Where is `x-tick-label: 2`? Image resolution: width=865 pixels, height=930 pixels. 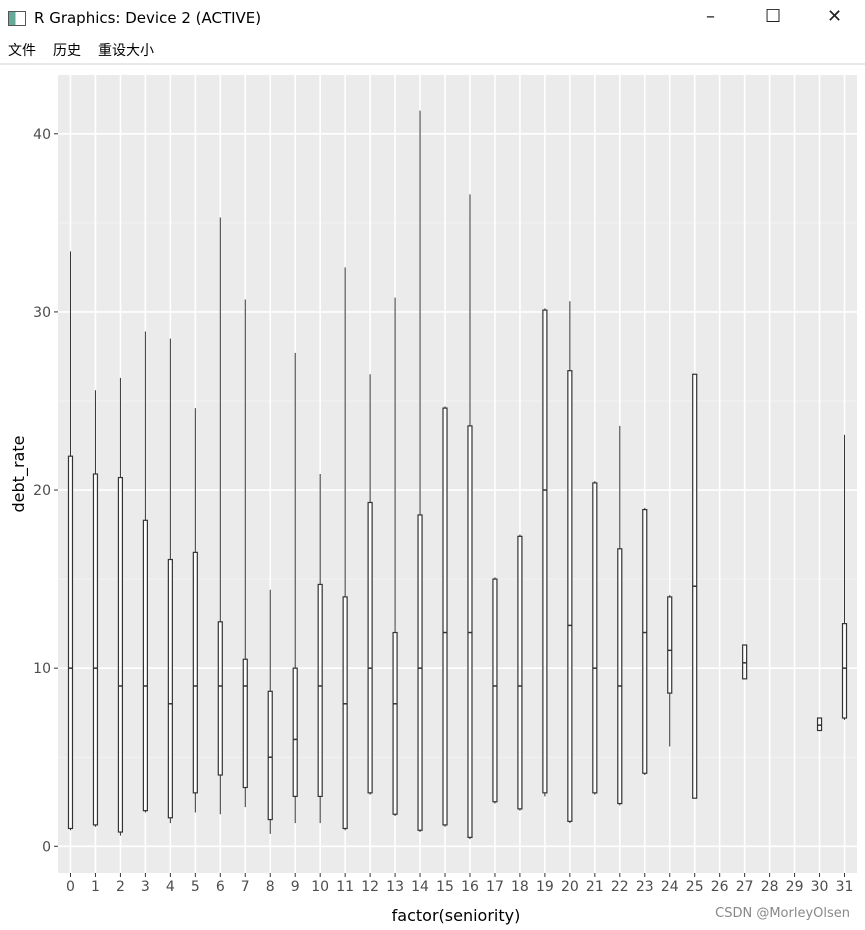
x-tick-label: 2 is located at coordinates (120, 887).